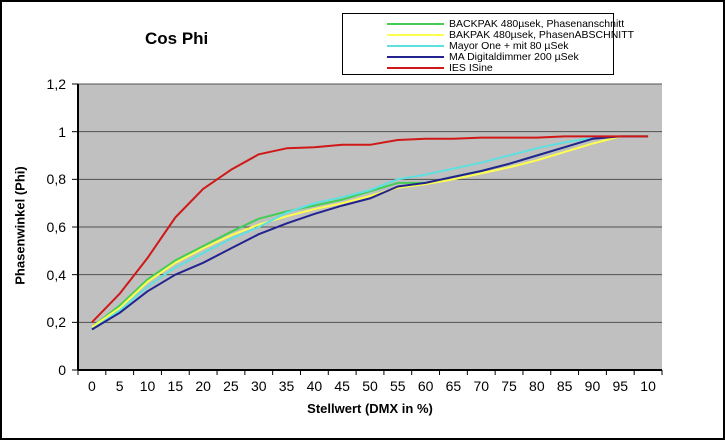 Image resolution: width=725 pixels, height=440 pixels. What do you see at coordinates (509, 45) in the screenshot?
I see `legend-label: Mayor One + mit 80 µSek` at bounding box center [509, 45].